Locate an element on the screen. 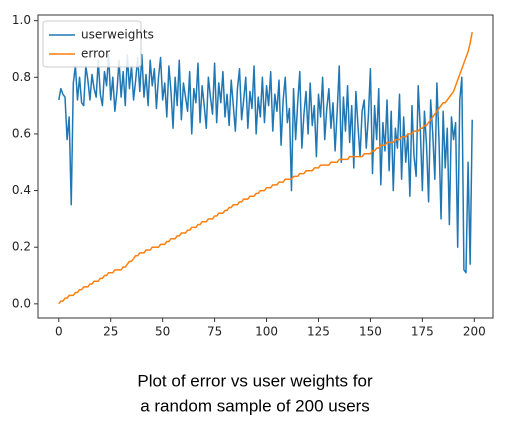 The width and height of the screenshot is (509, 430). caption-line: a random sample of 200 users is located at coordinates (255, 405).